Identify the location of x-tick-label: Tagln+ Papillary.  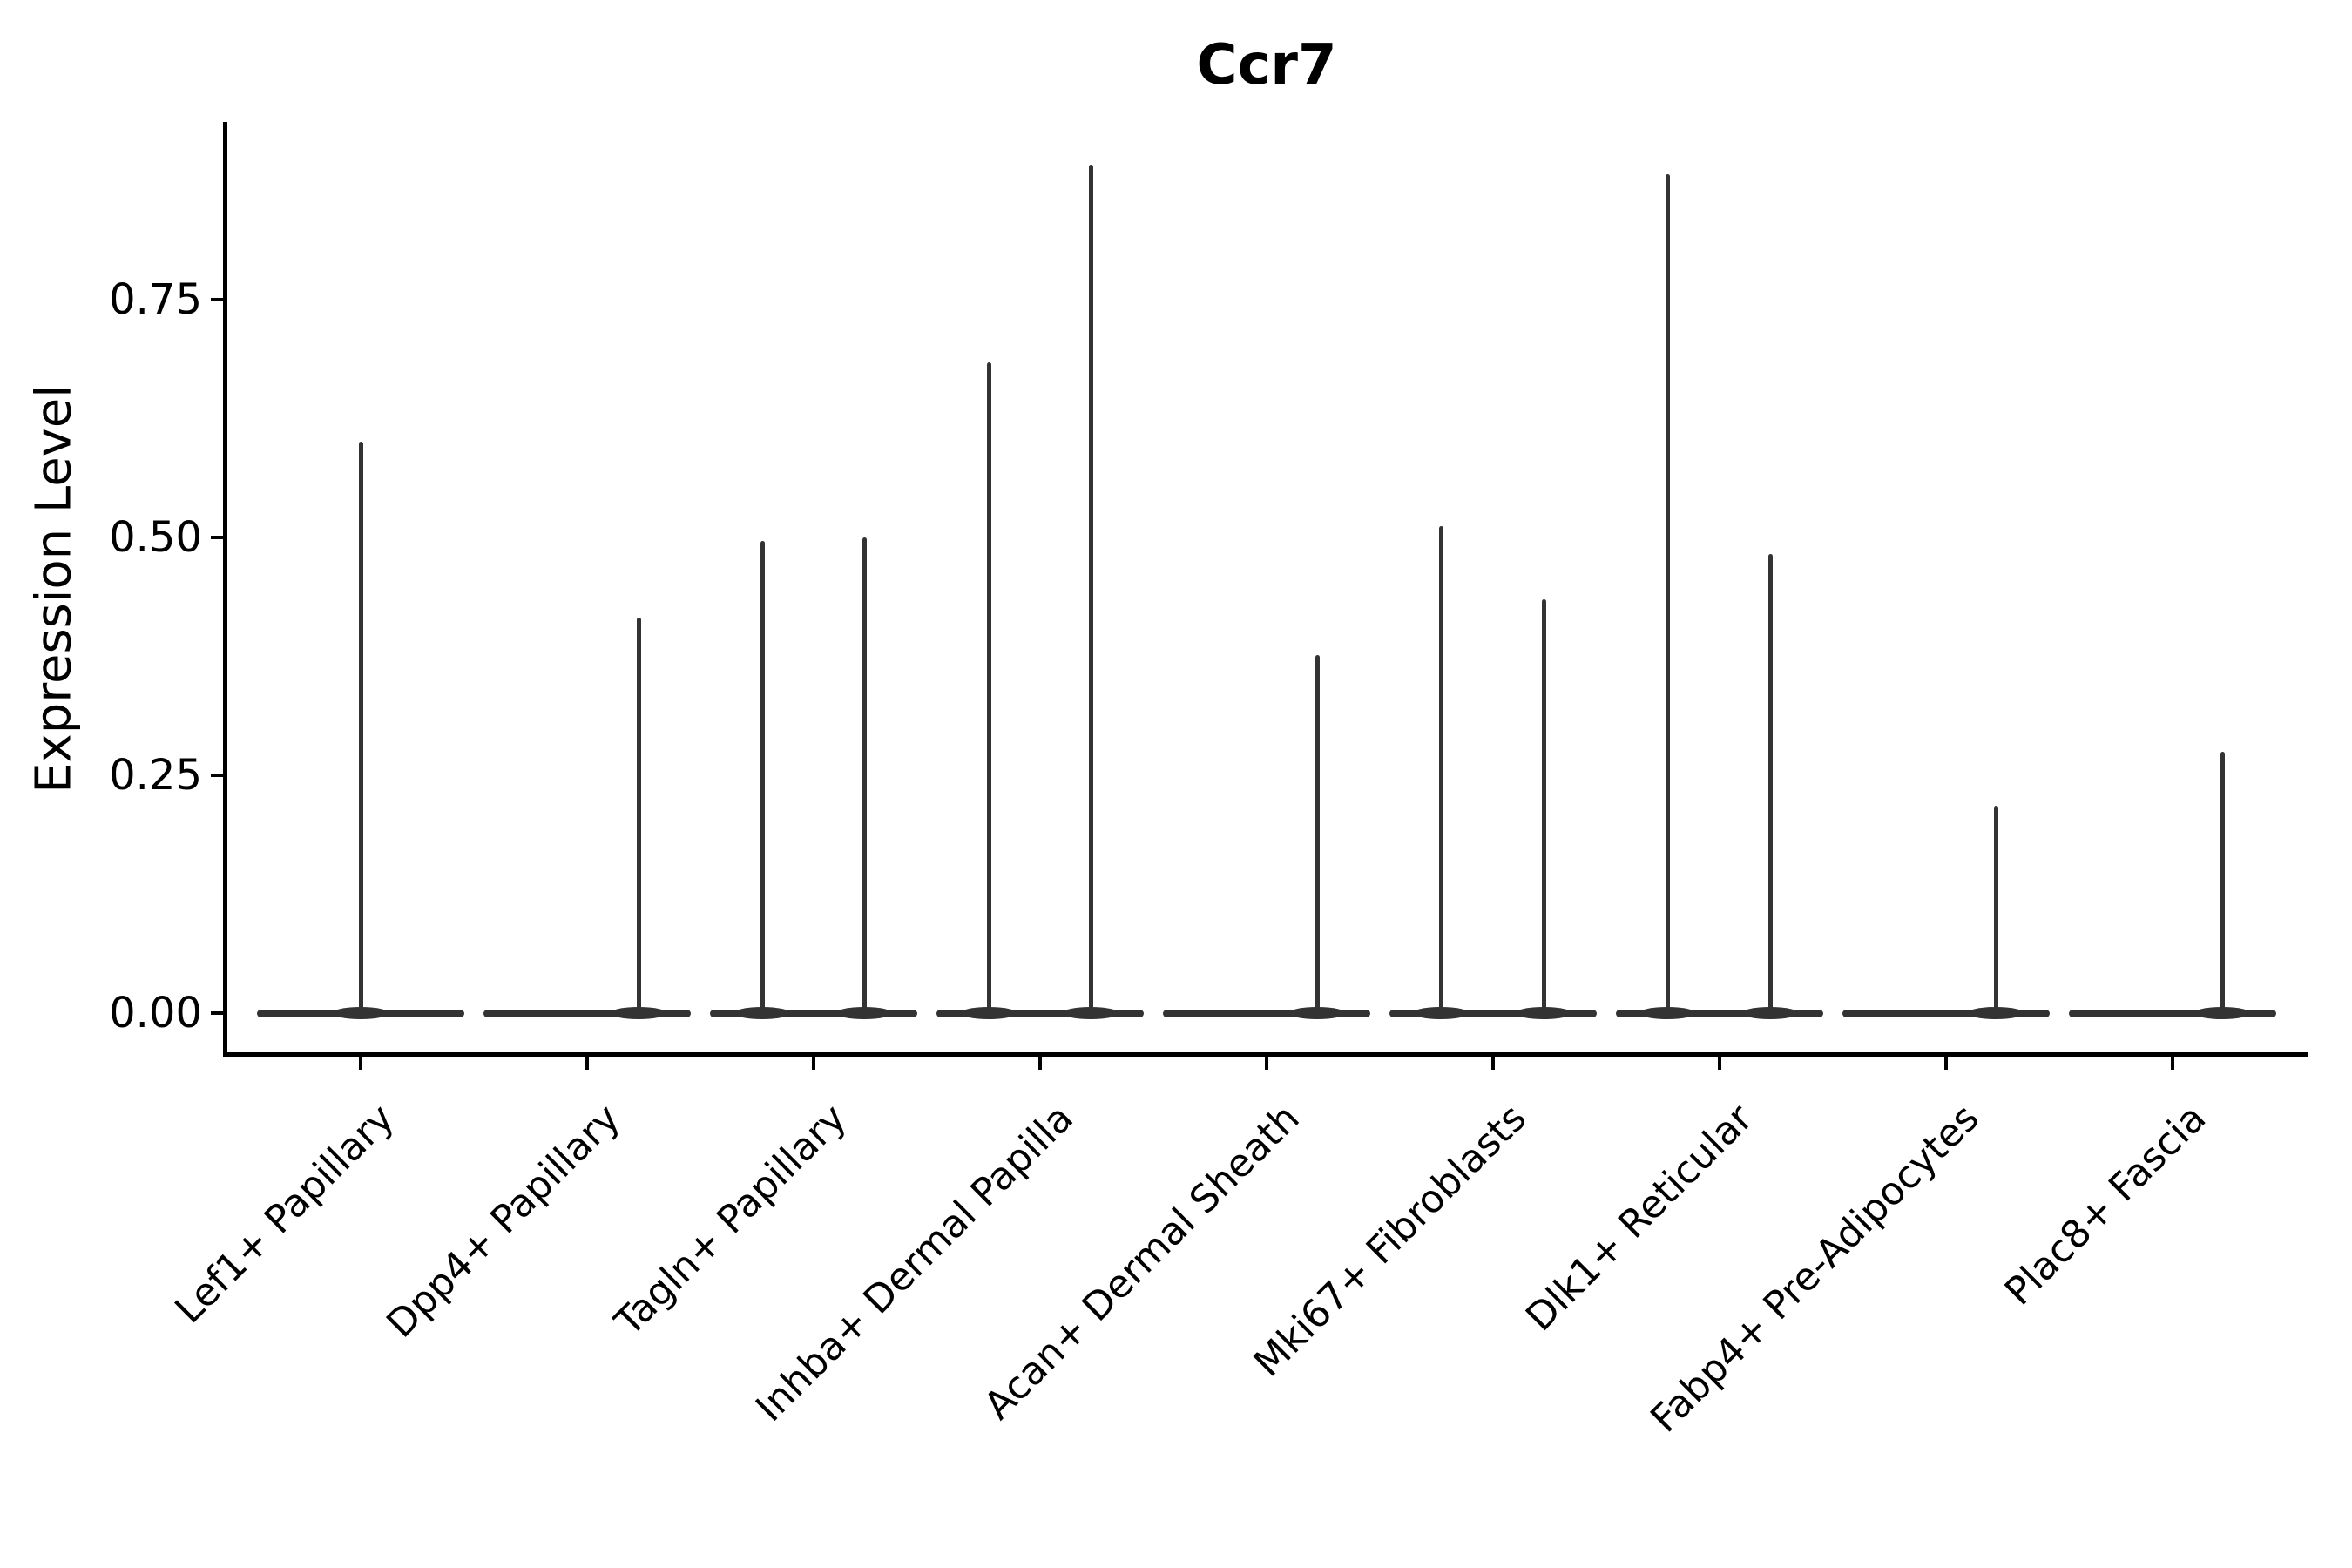
(731, 1221).